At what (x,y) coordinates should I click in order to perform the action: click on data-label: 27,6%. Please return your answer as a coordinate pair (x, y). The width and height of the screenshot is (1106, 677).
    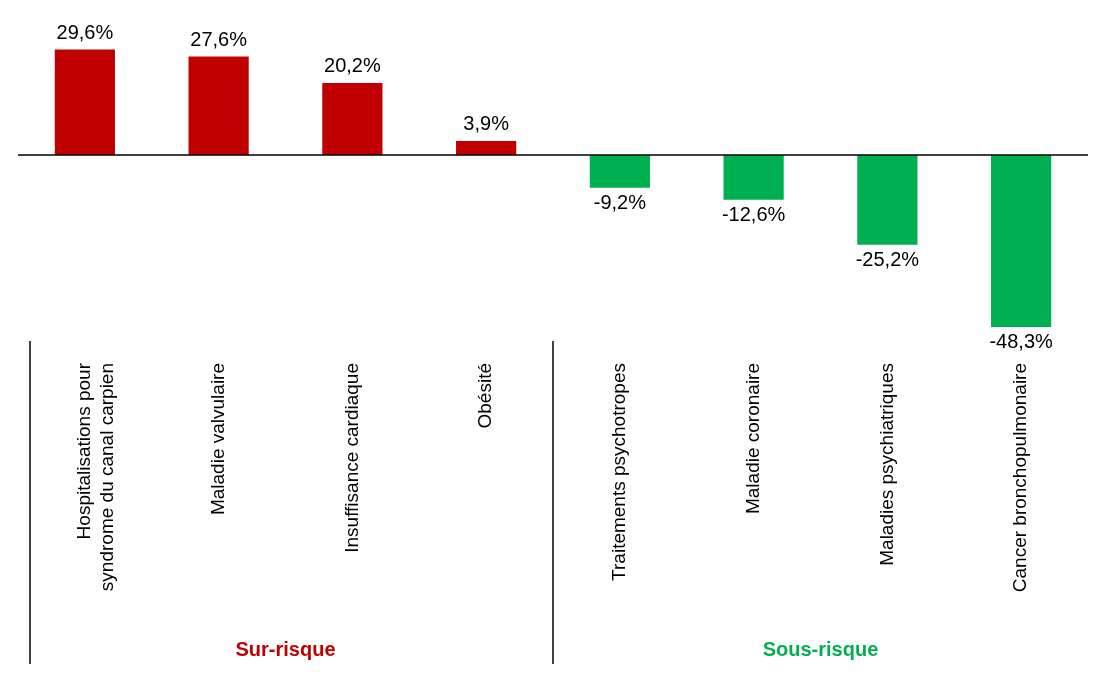
    Looking at the image, I should click on (219, 39).